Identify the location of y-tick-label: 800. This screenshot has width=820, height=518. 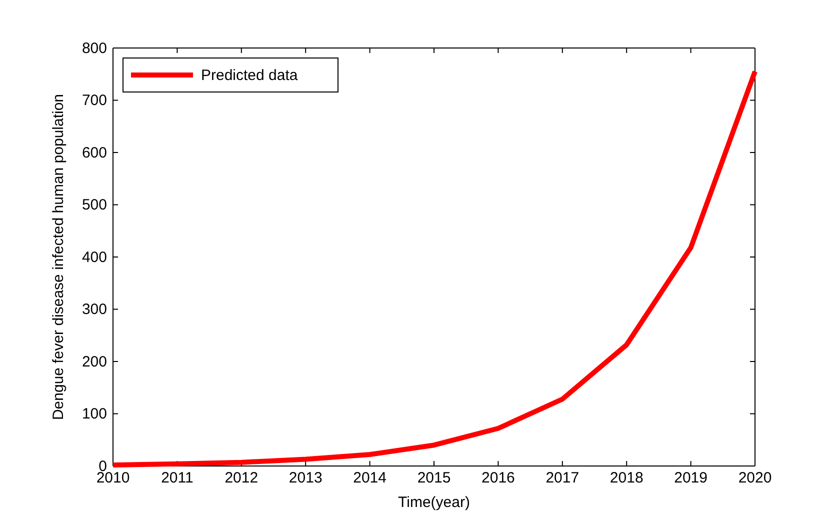
(94, 48).